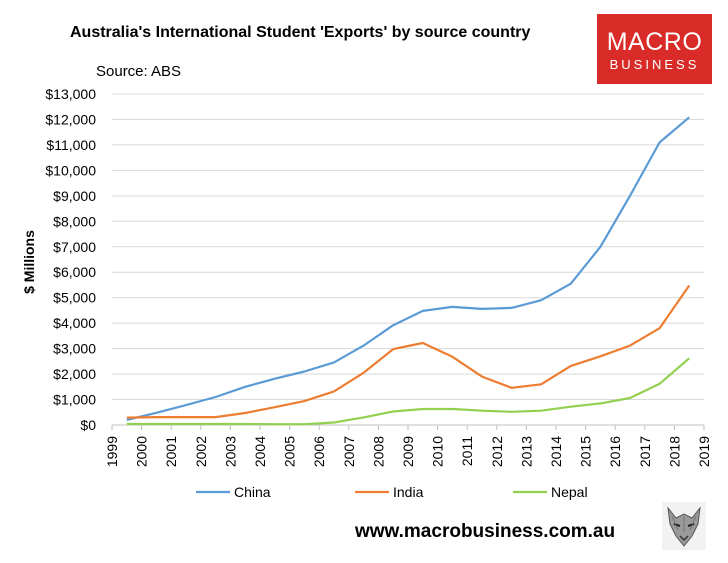  I want to click on y-tick-label: $5,000, so click(74, 298).